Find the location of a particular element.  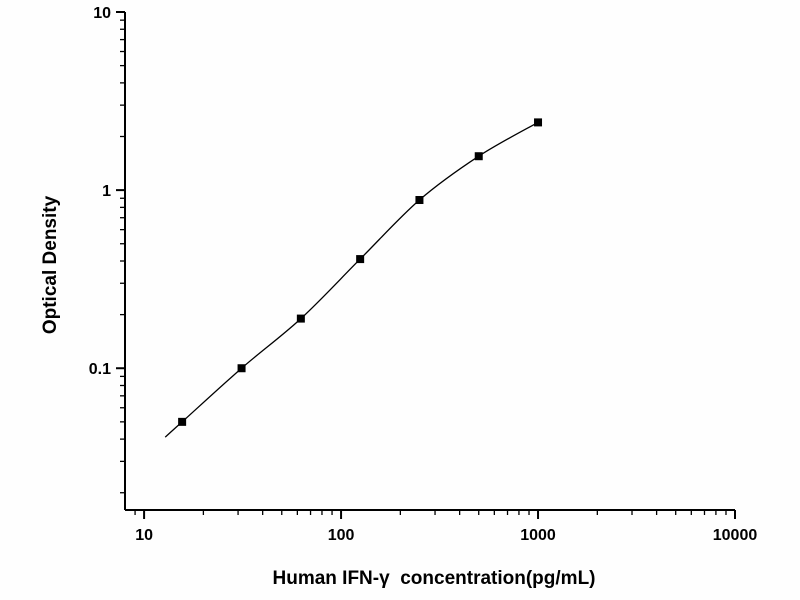

x-axis-title: Human IFN-γ concentration(pg/mL) is located at coordinates (434, 578).